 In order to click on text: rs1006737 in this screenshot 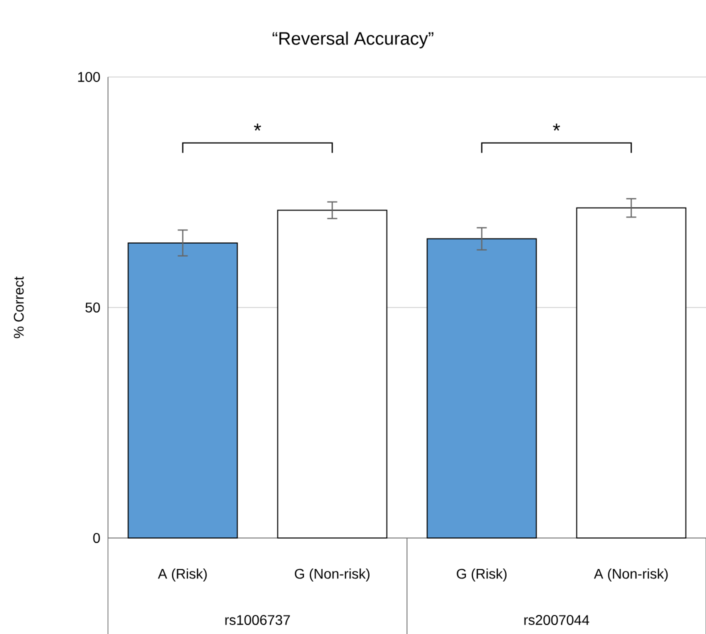, I will do `click(257, 620)`.